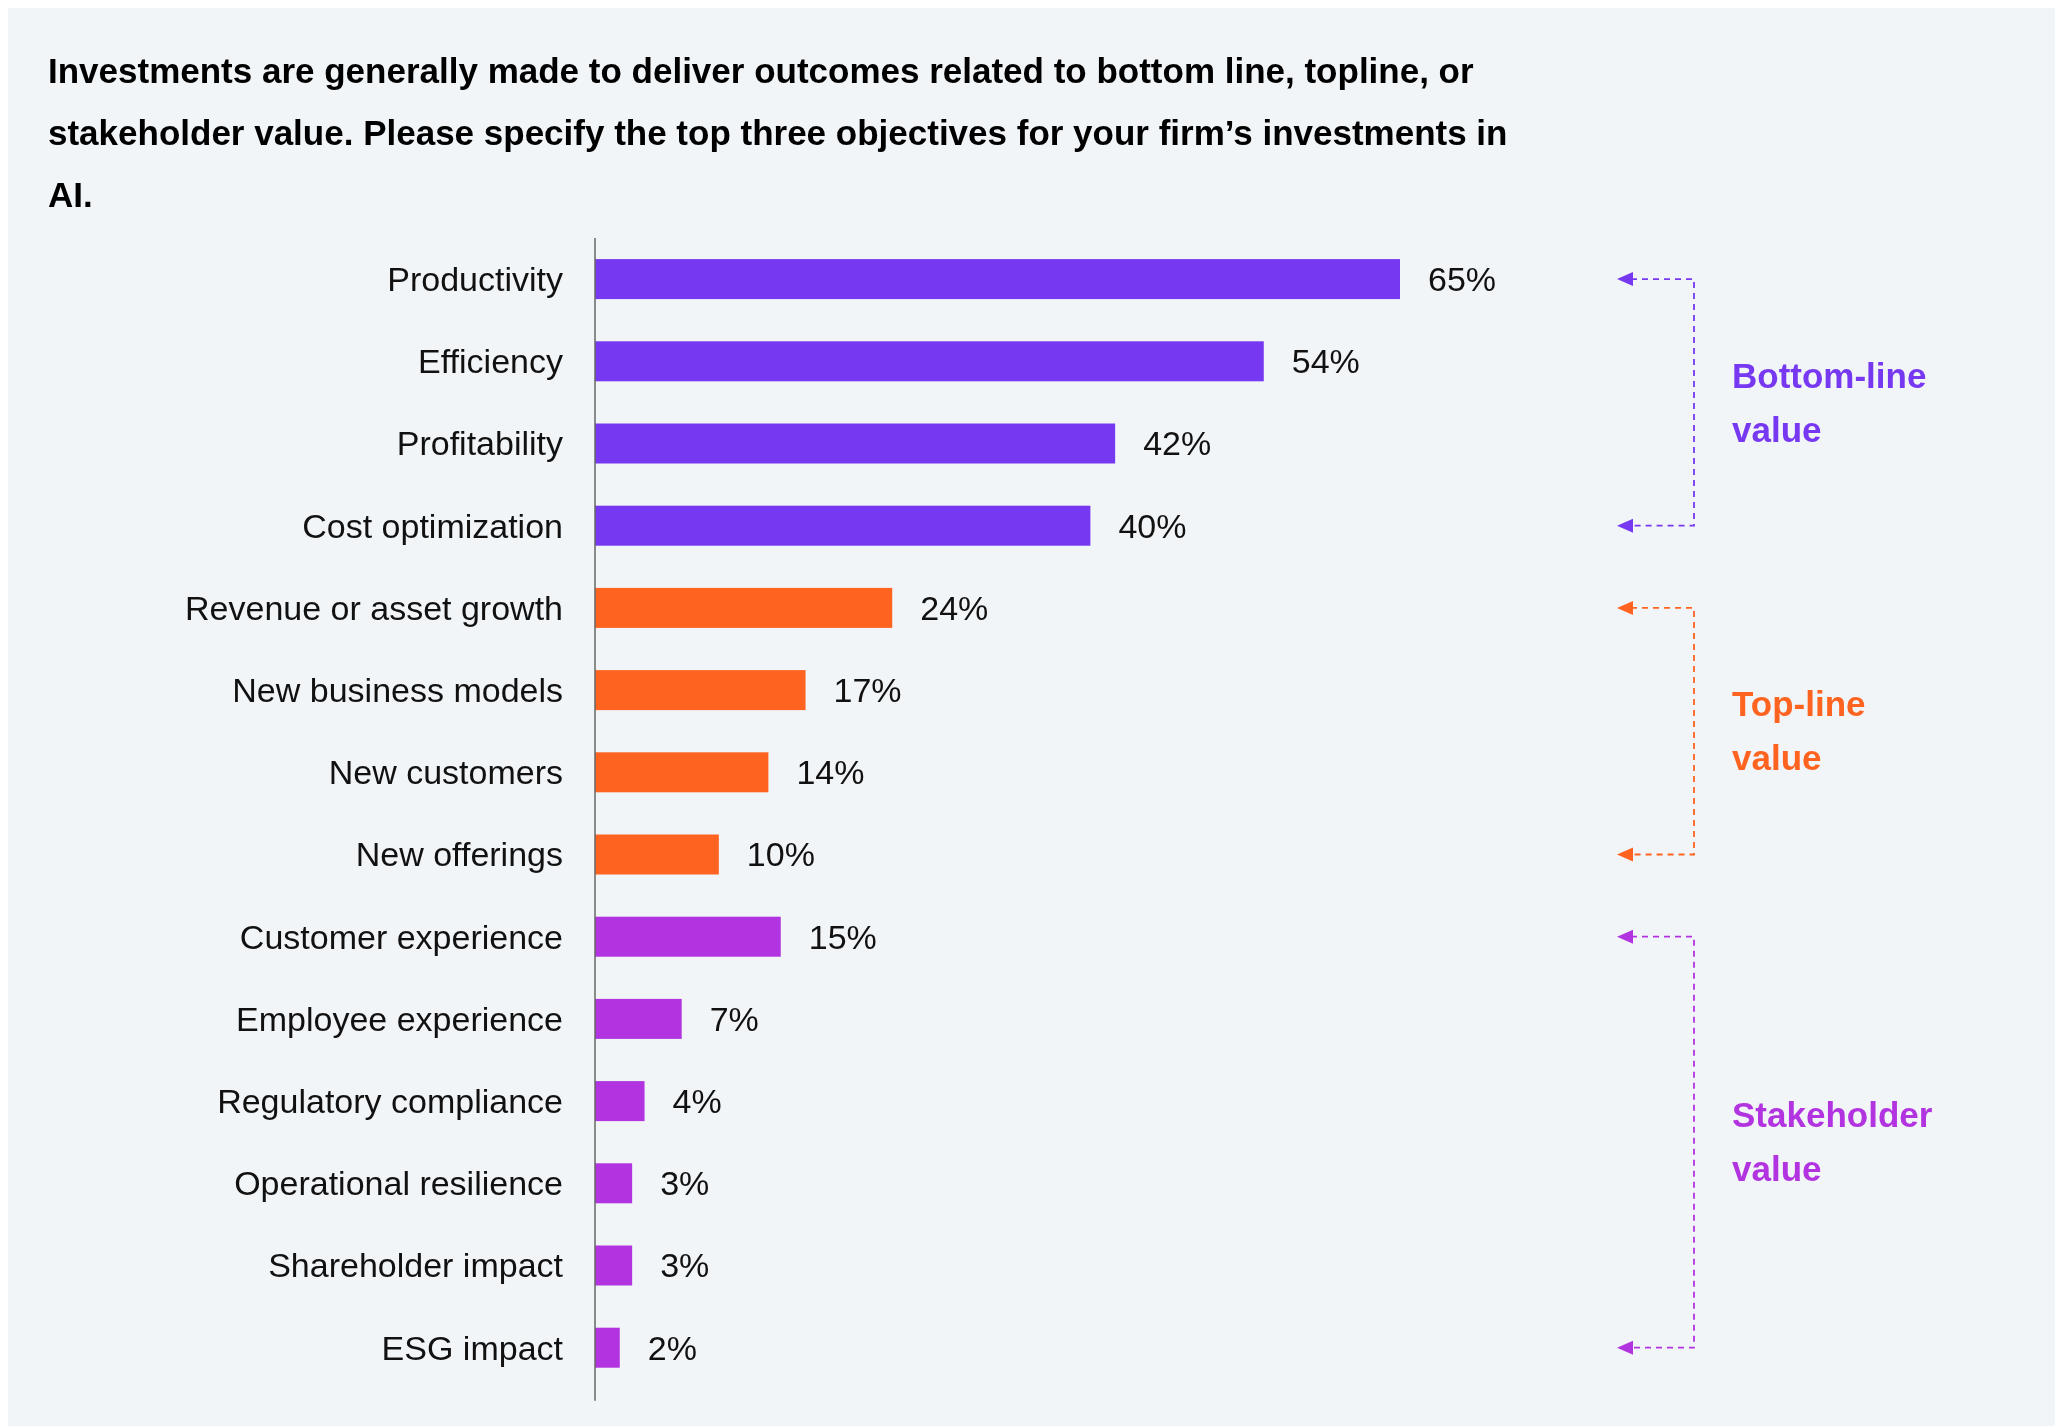 Image resolution: width=2055 pixels, height=1426 pixels. What do you see at coordinates (459, 854) in the screenshot?
I see `y-tick-label: New offerings` at bounding box center [459, 854].